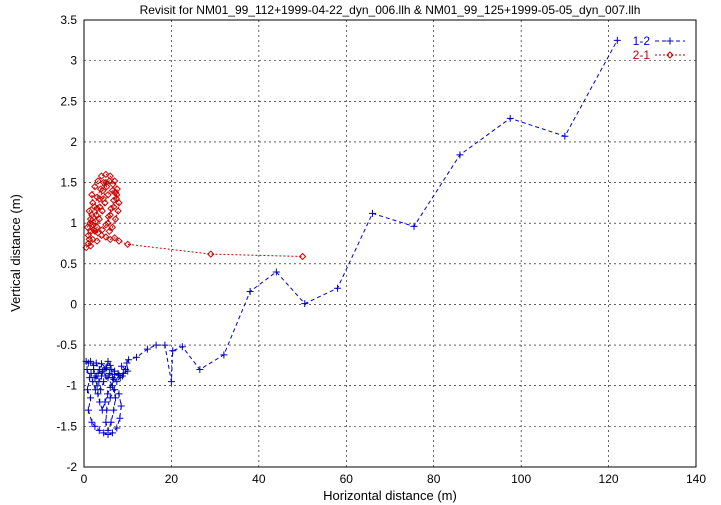 Image resolution: width=721 pixels, height=505 pixels. Describe the element at coordinates (68, 183) in the screenshot. I see `y-tick-label: 1.5` at that location.